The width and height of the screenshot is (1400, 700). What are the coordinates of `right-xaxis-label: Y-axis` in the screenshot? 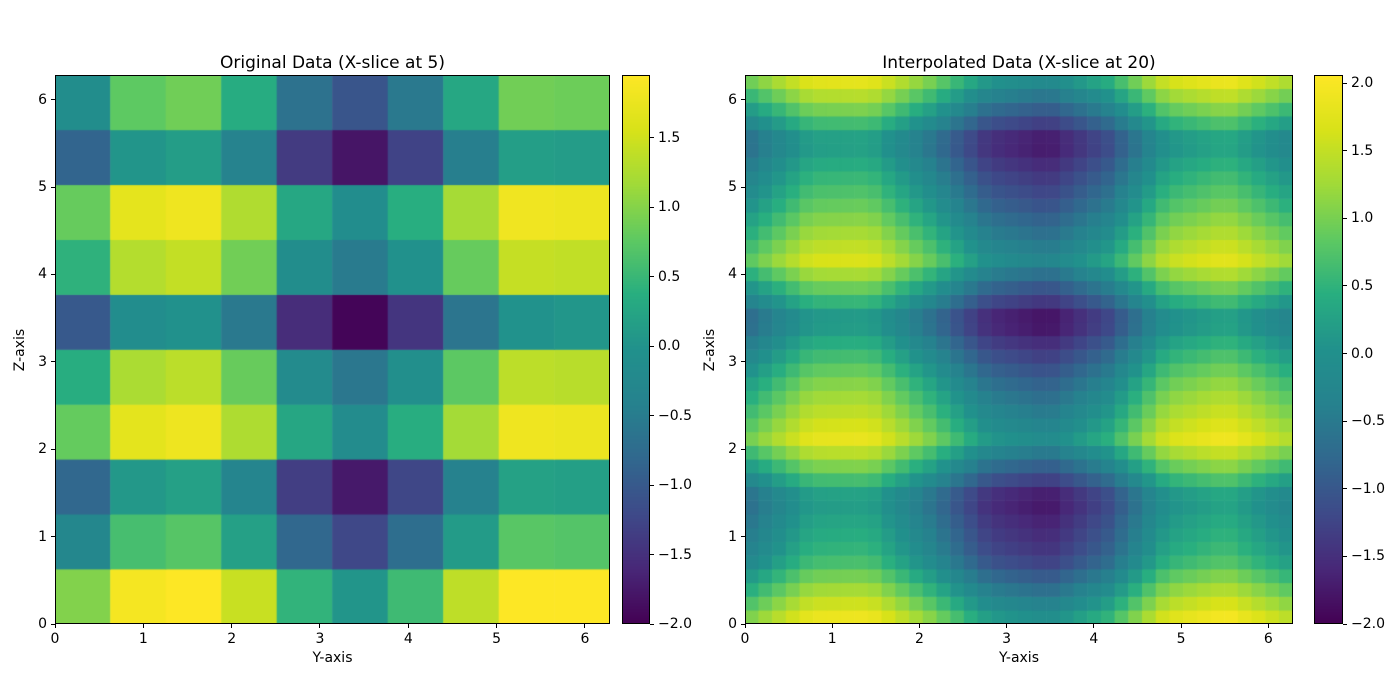 It's located at (1019, 658).